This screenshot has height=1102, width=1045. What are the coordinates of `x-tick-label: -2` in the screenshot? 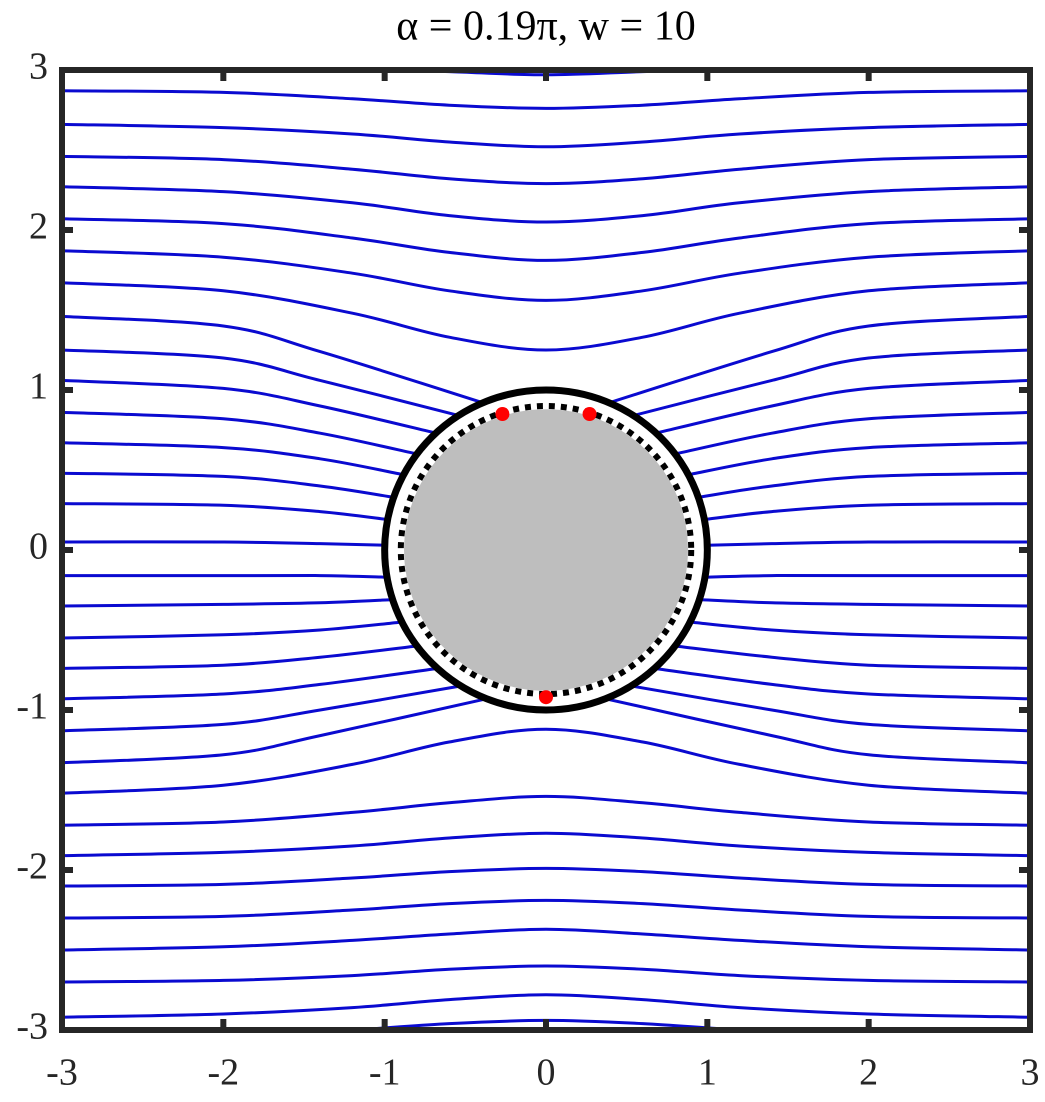 It's located at (224, 1073).